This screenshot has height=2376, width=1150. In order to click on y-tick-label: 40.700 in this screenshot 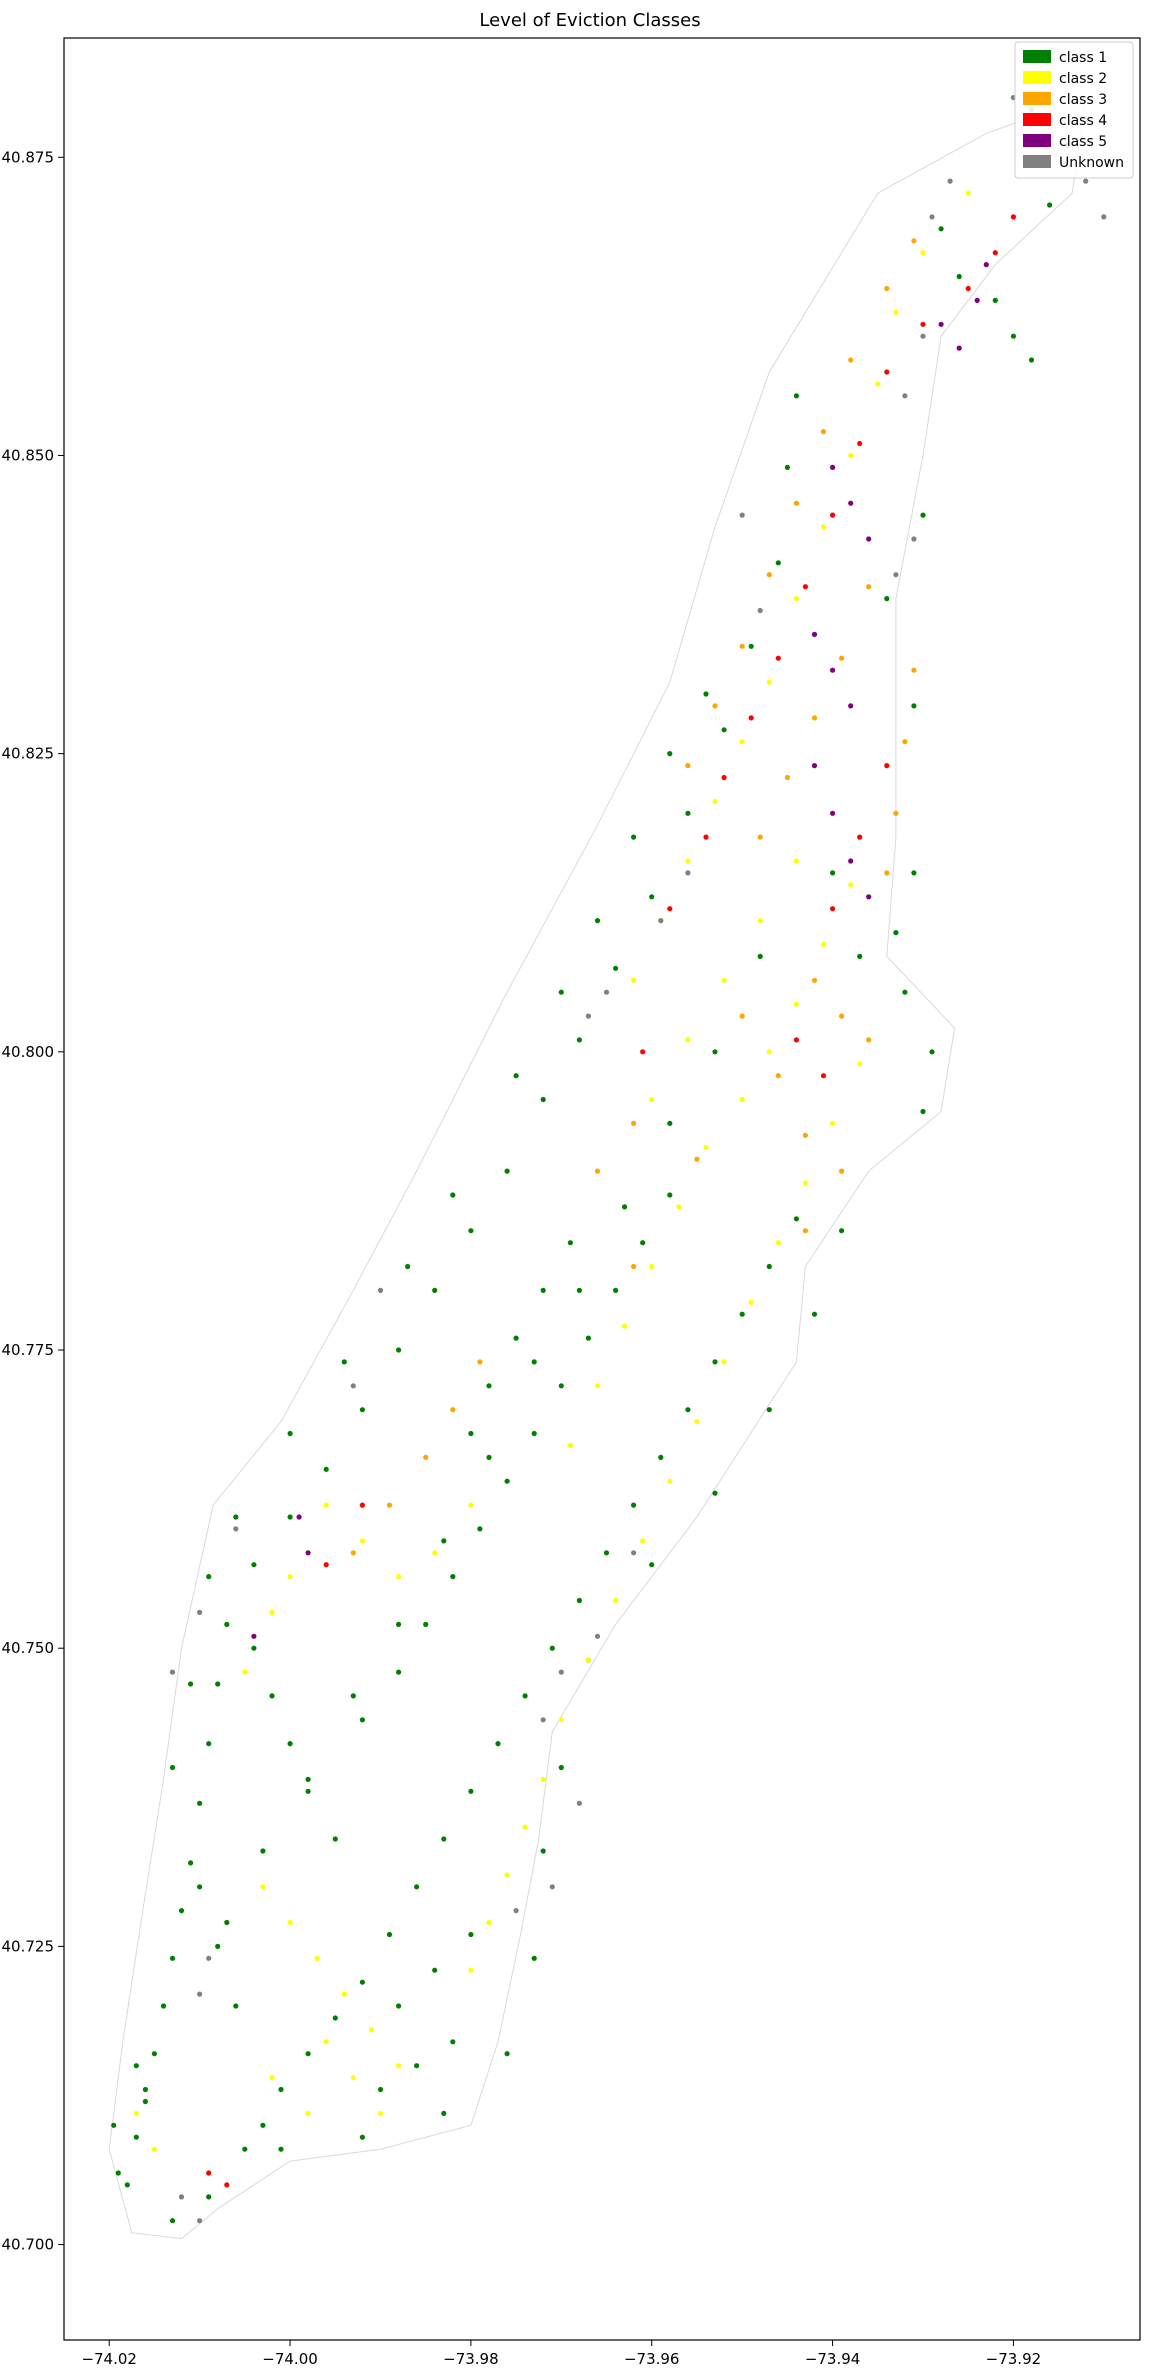, I will do `click(28, 2245)`.